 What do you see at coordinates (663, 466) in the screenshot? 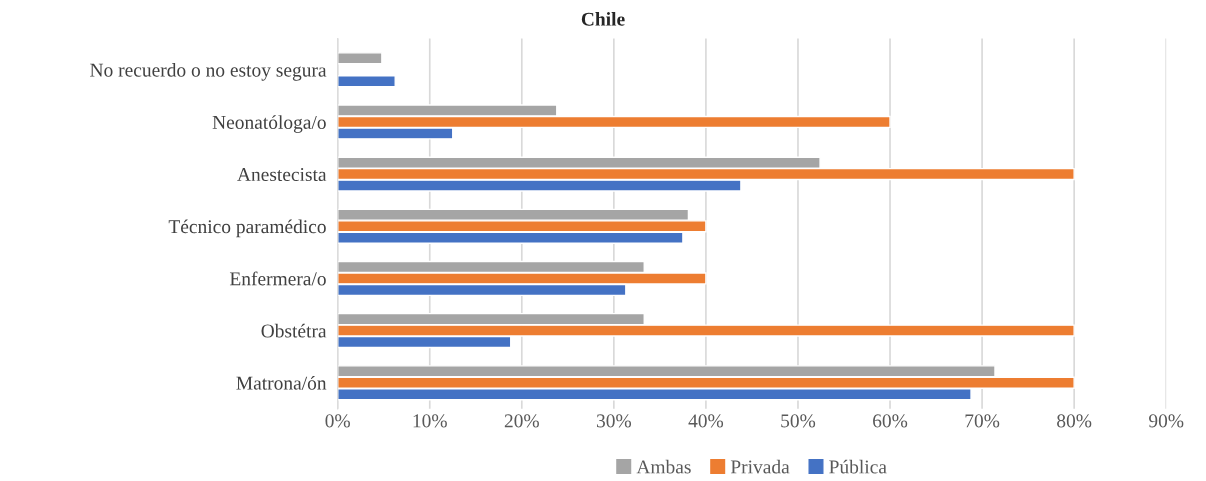
I see `legend-label: Ambas` at bounding box center [663, 466].